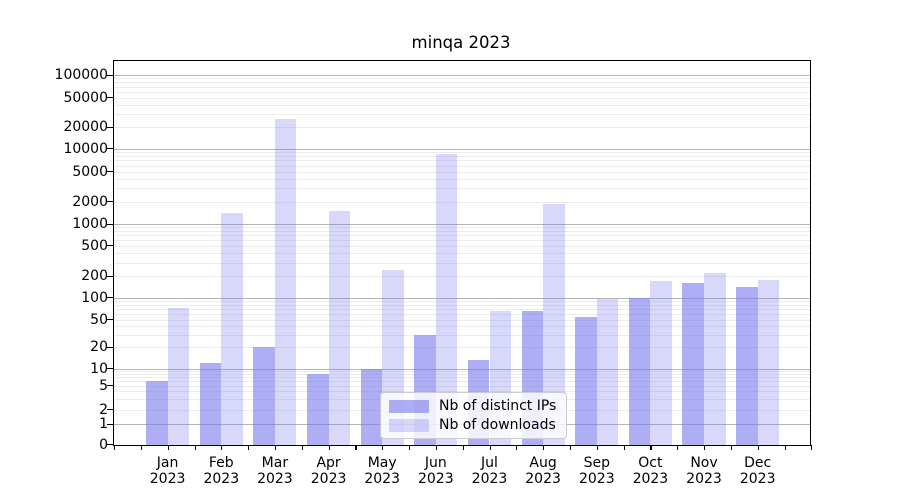  What do you see at coordinates (768, 362) in the screenshot?
I see `bar-downloads-dec` at bounding box center [768, 362].